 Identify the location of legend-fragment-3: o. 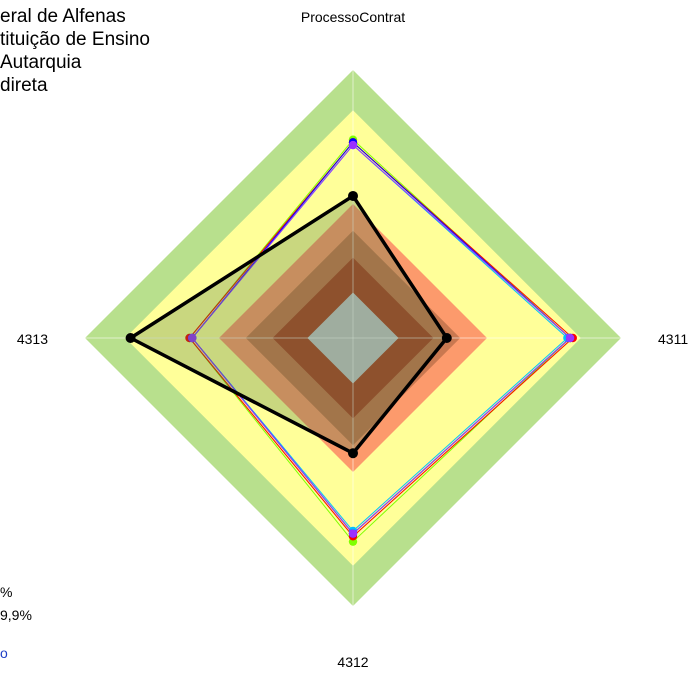
(4, 653).